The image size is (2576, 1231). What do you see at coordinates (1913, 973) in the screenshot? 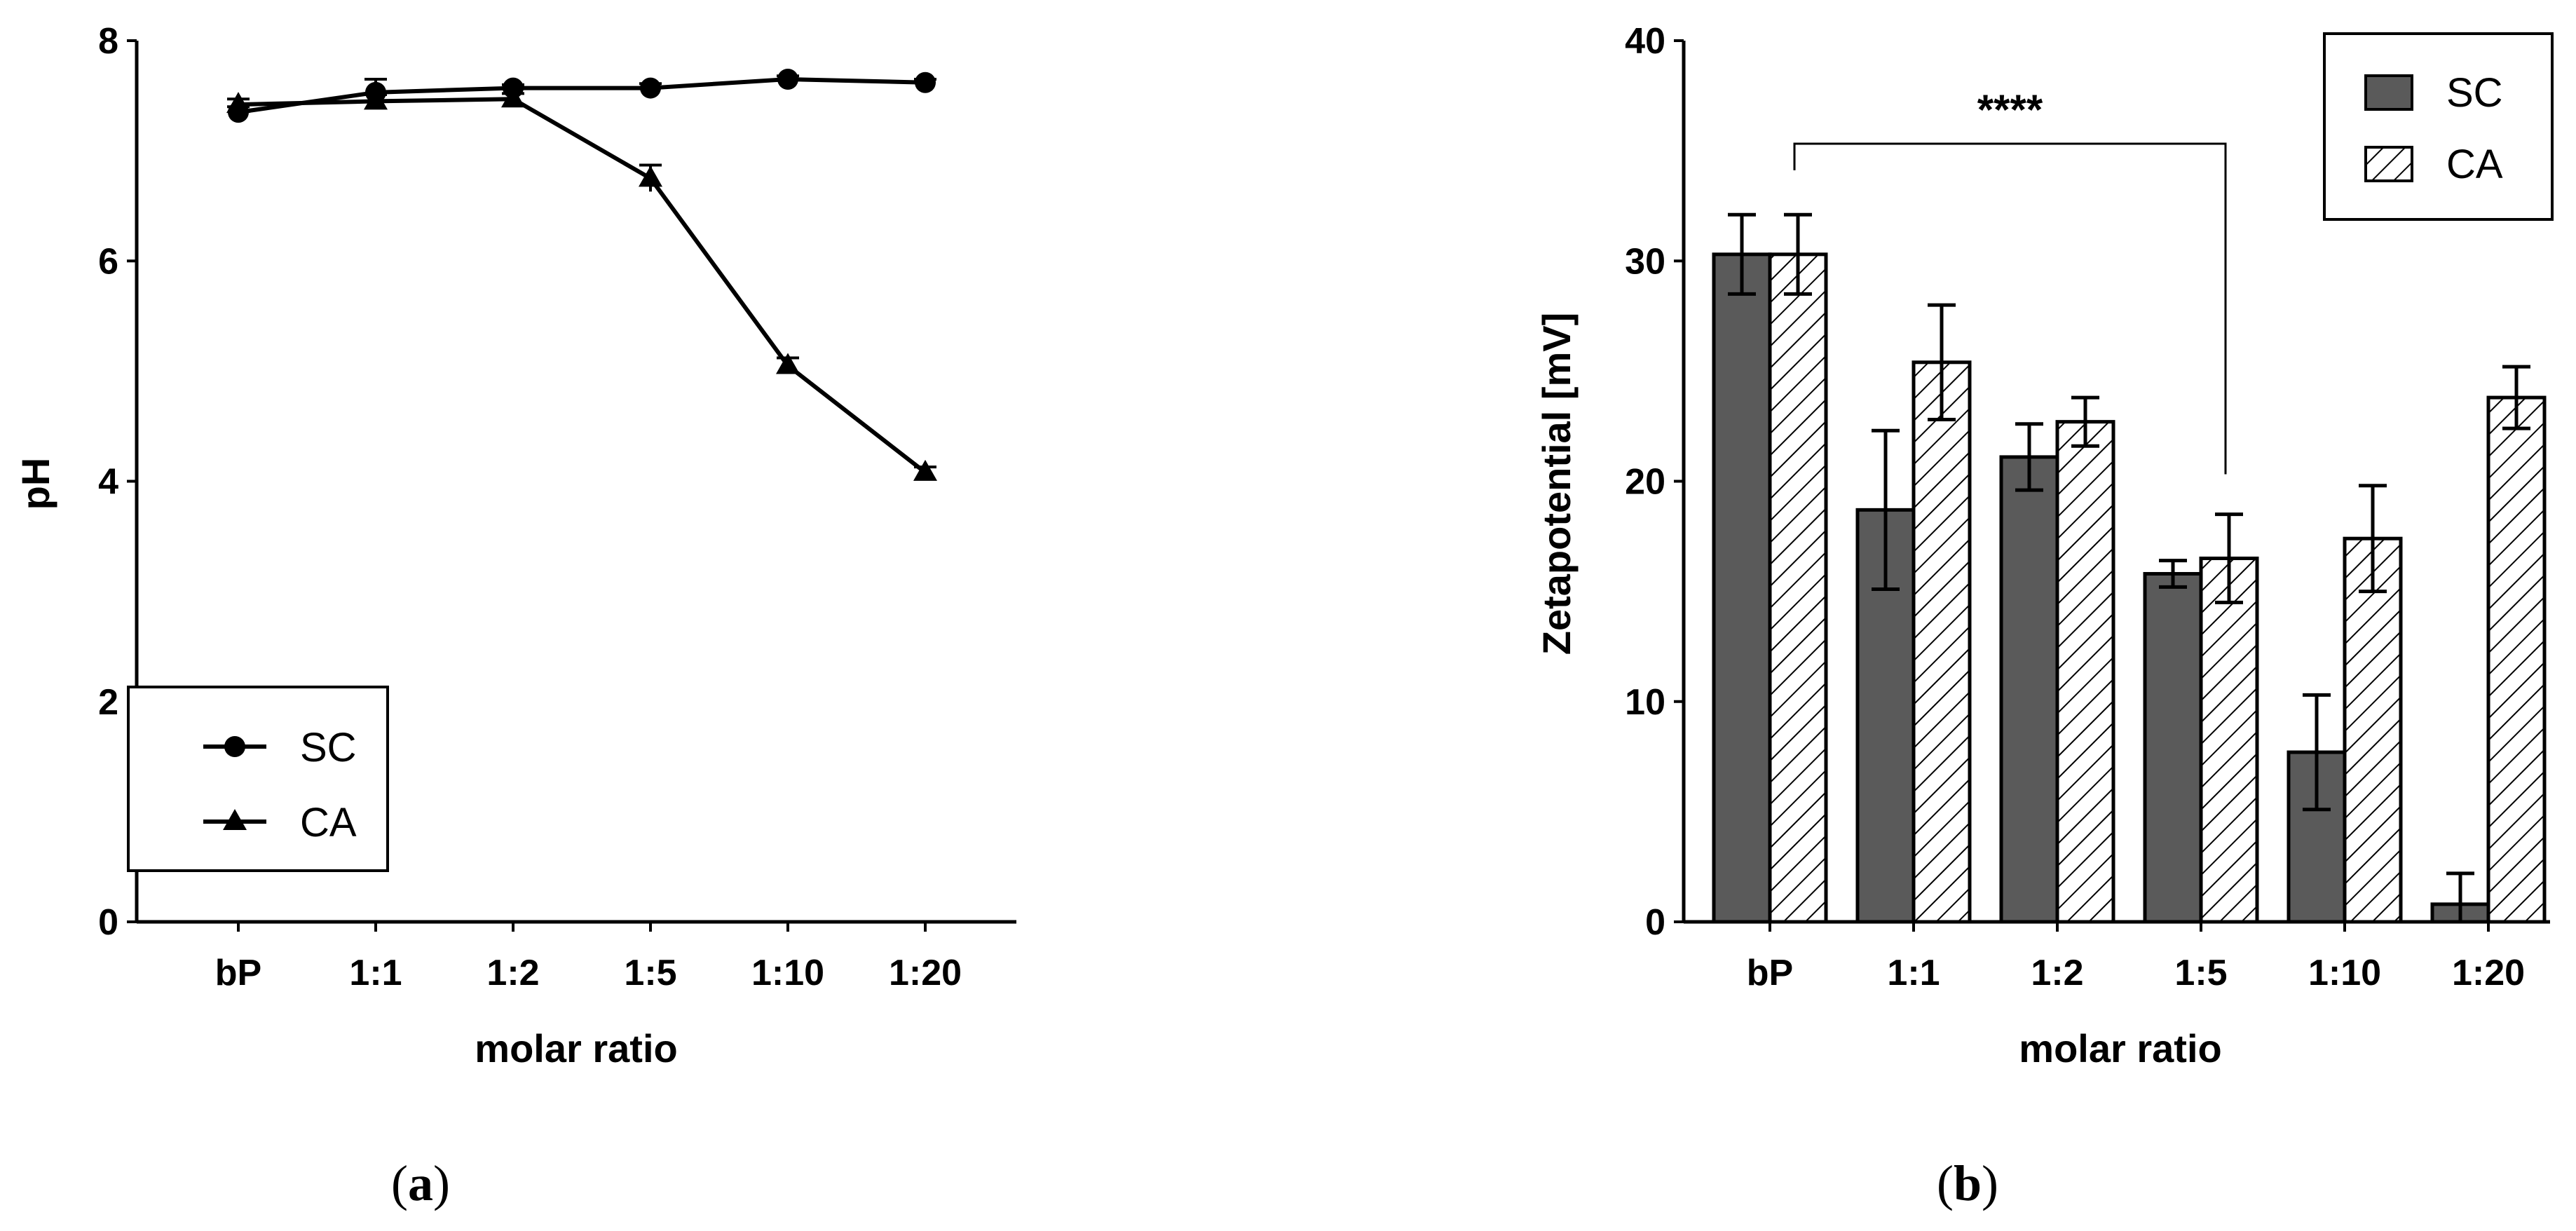
I see `chart-b-x-tick-label: 1:1` at bounding box center [1913, 973].